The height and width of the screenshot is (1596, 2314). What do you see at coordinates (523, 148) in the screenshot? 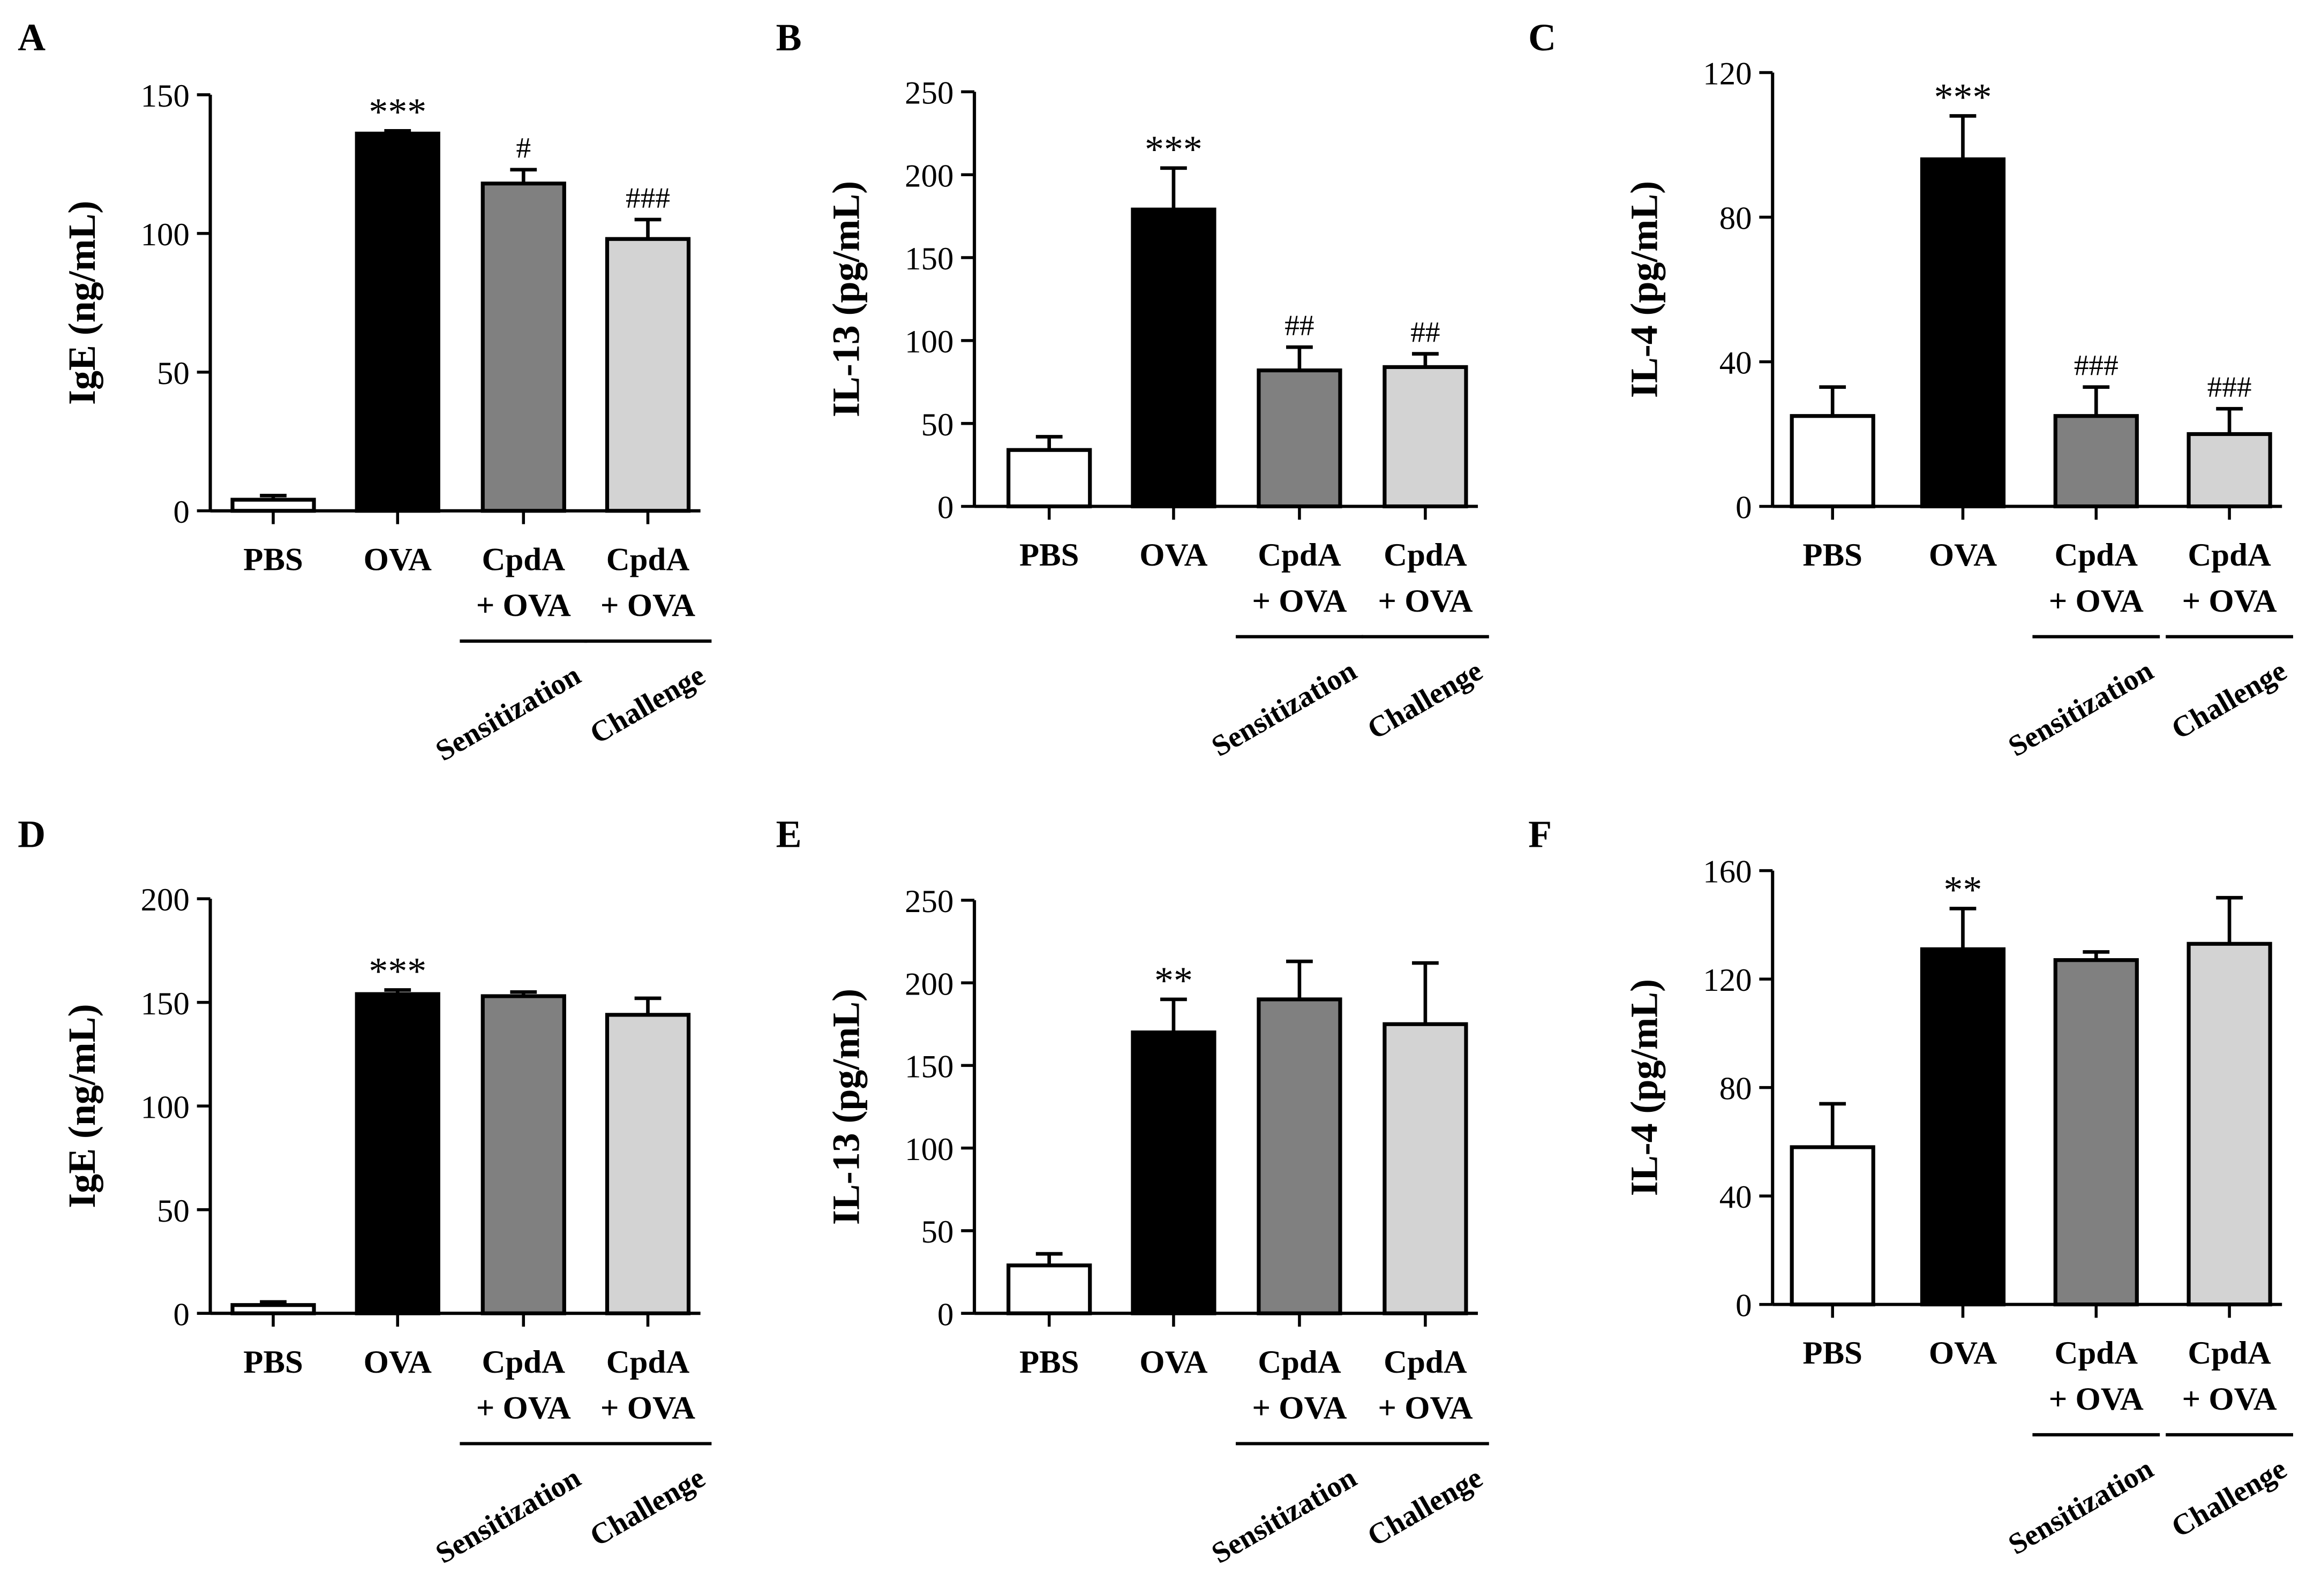
I see `significance-label: #` at bounding box center [523, 148].